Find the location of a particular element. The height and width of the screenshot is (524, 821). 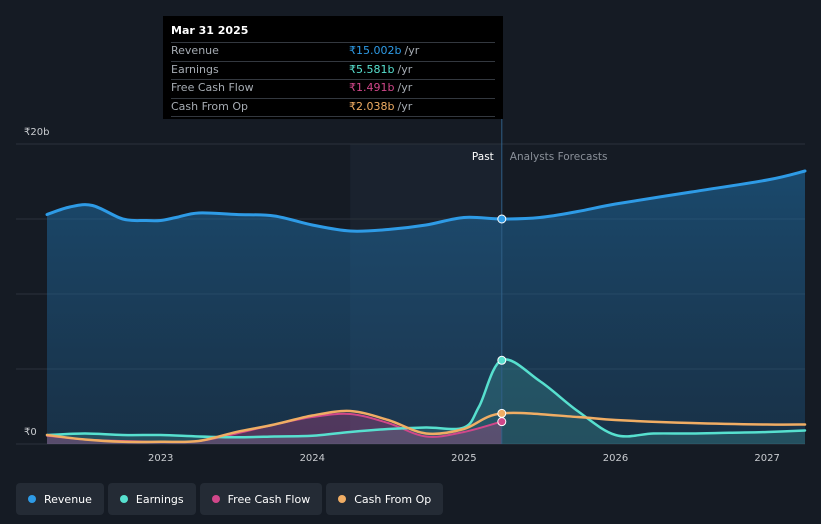

legend-item-earnings: Earnings is located at coordinates (151, 499).